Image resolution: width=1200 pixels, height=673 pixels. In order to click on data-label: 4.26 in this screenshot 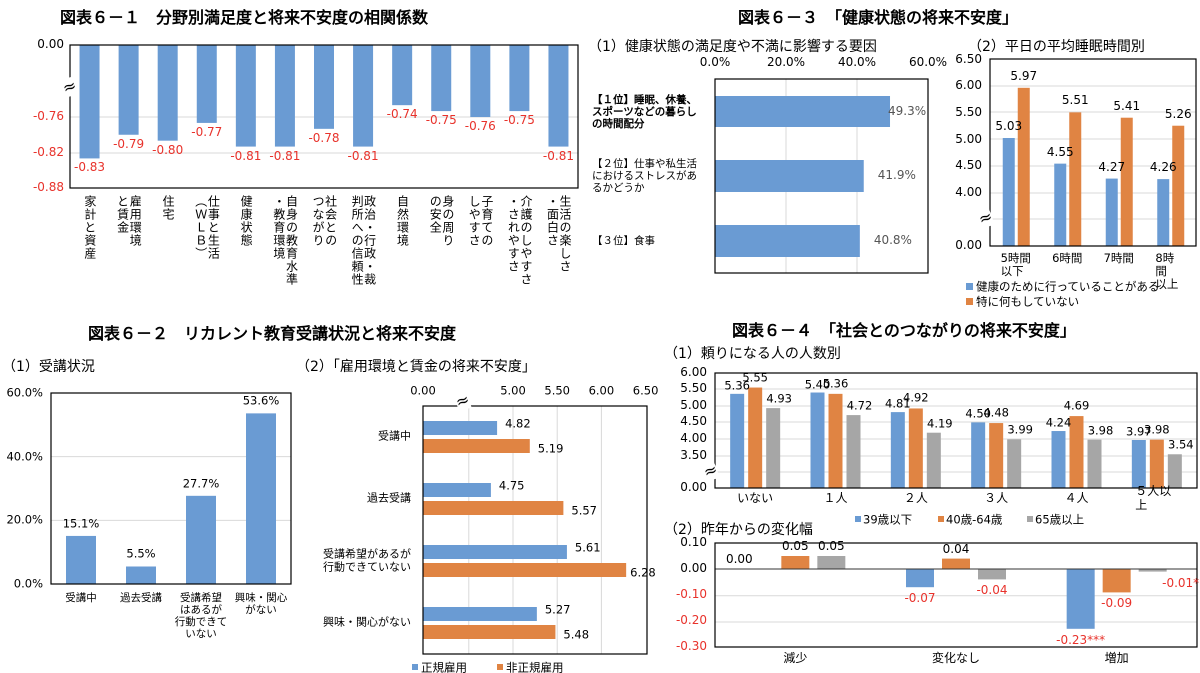, I will do `click(1163, 167)`.